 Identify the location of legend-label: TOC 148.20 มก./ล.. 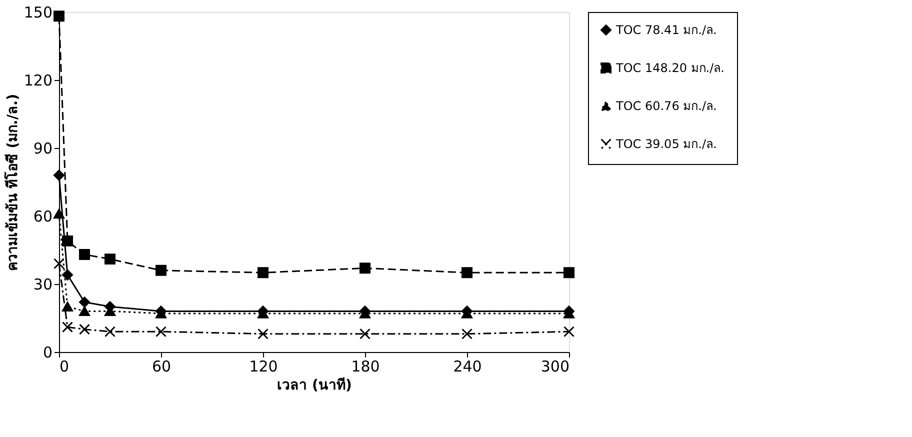
(669, 68).